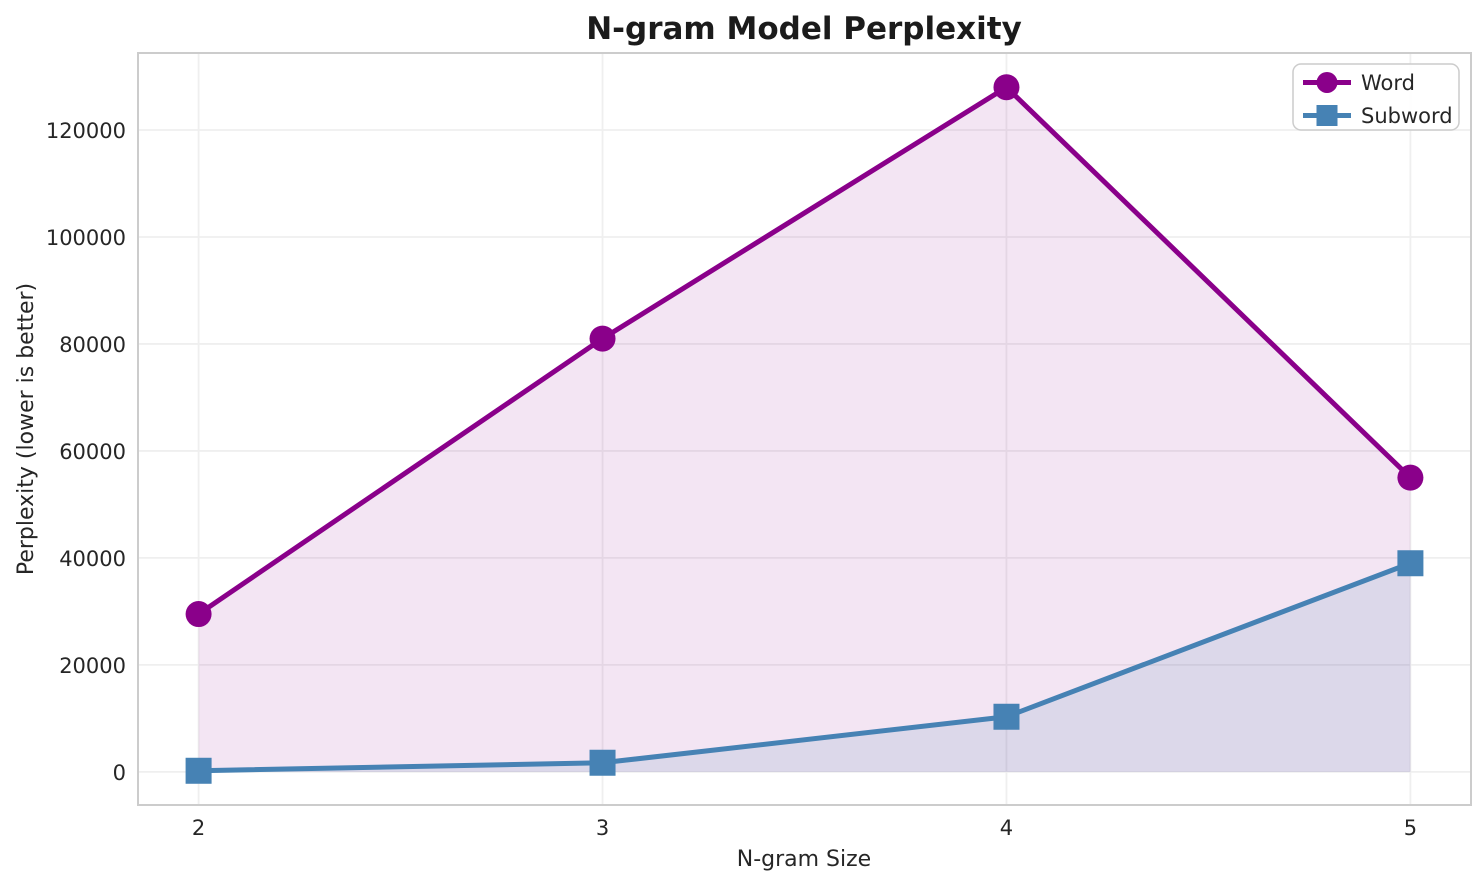  I want to click on y-tick-label: 40000, so click(92, 559).